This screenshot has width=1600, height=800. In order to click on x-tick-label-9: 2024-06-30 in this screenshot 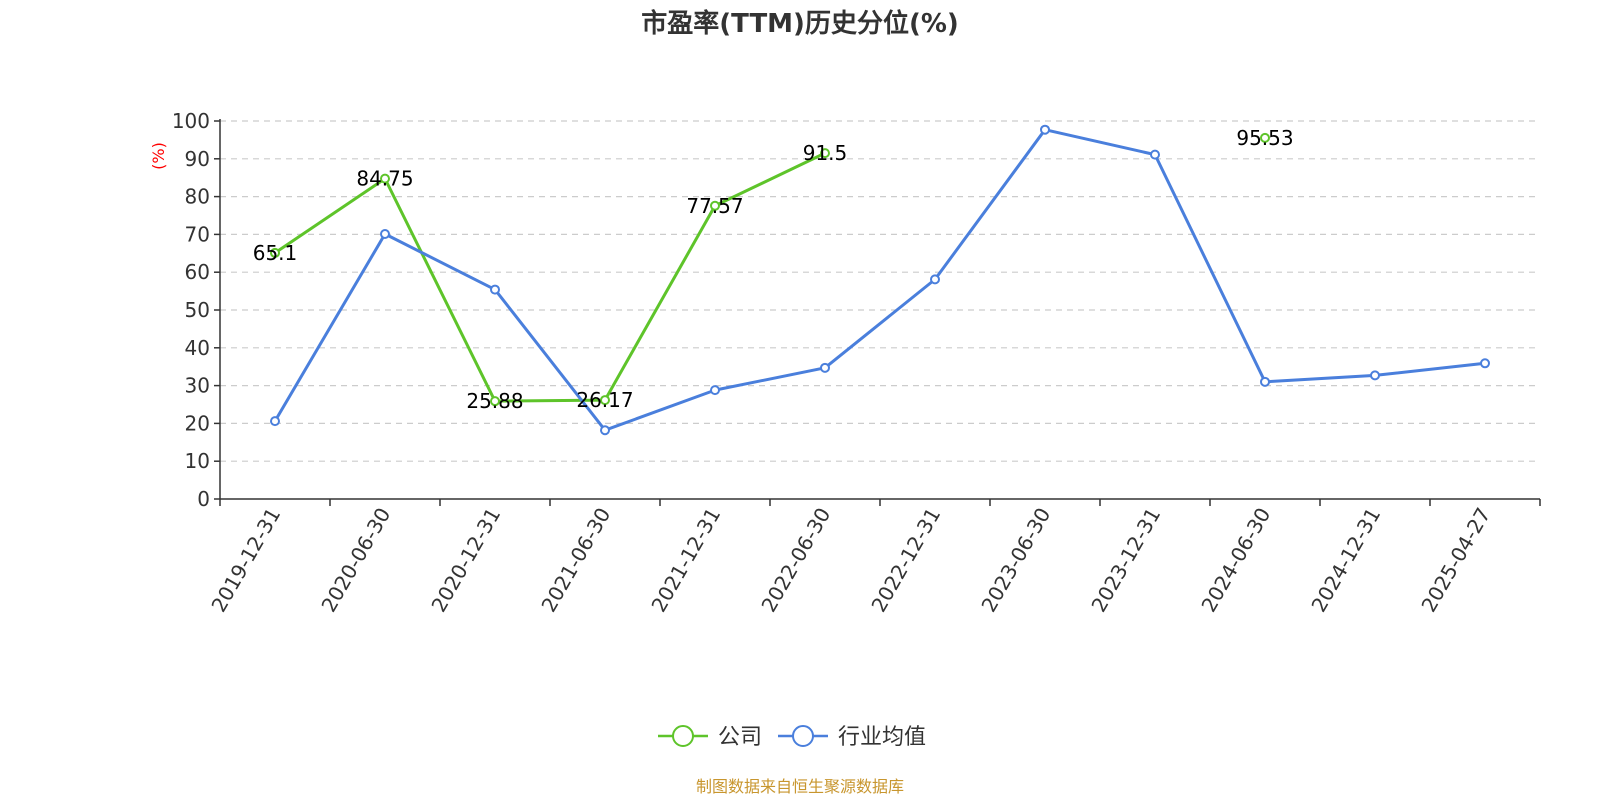, I will do `click(1235, 560)`.